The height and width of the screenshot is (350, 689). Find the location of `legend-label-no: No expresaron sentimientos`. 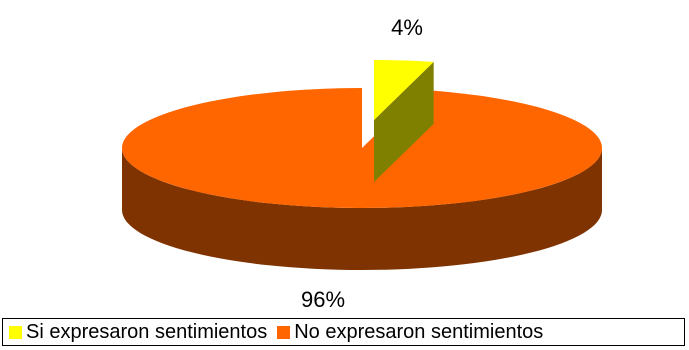

legend-label-no: No expresaron sentimientos is located at coordinates (419, 331).